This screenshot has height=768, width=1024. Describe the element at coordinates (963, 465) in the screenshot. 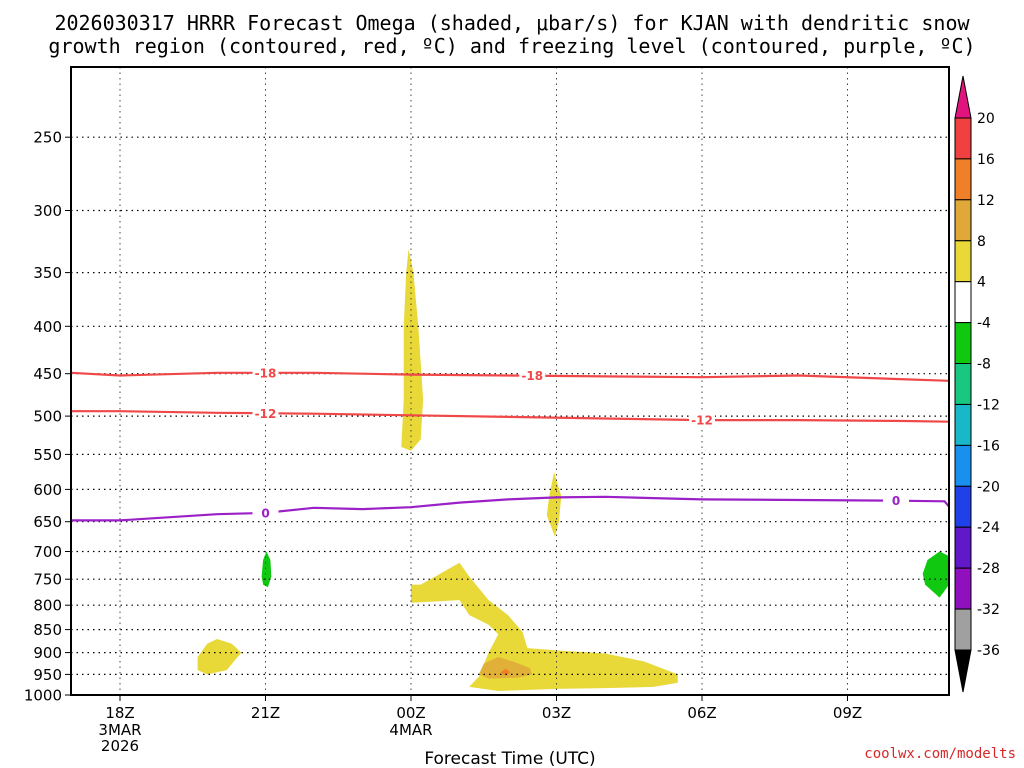

I see `colorbar-bin--20--16` at that location.